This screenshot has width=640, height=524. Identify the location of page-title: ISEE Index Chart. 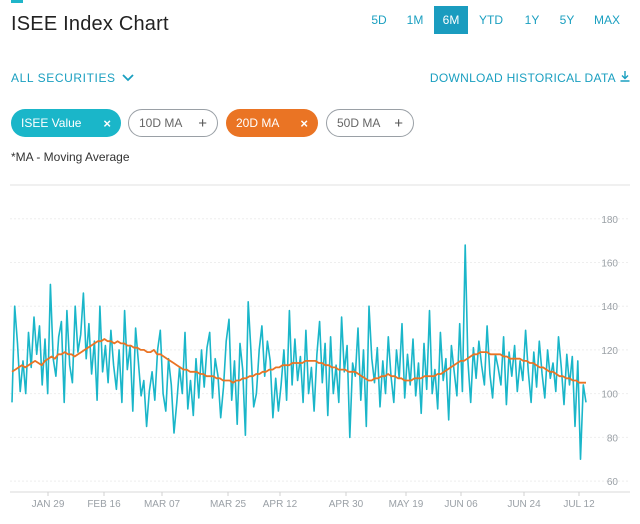
(90, 24).